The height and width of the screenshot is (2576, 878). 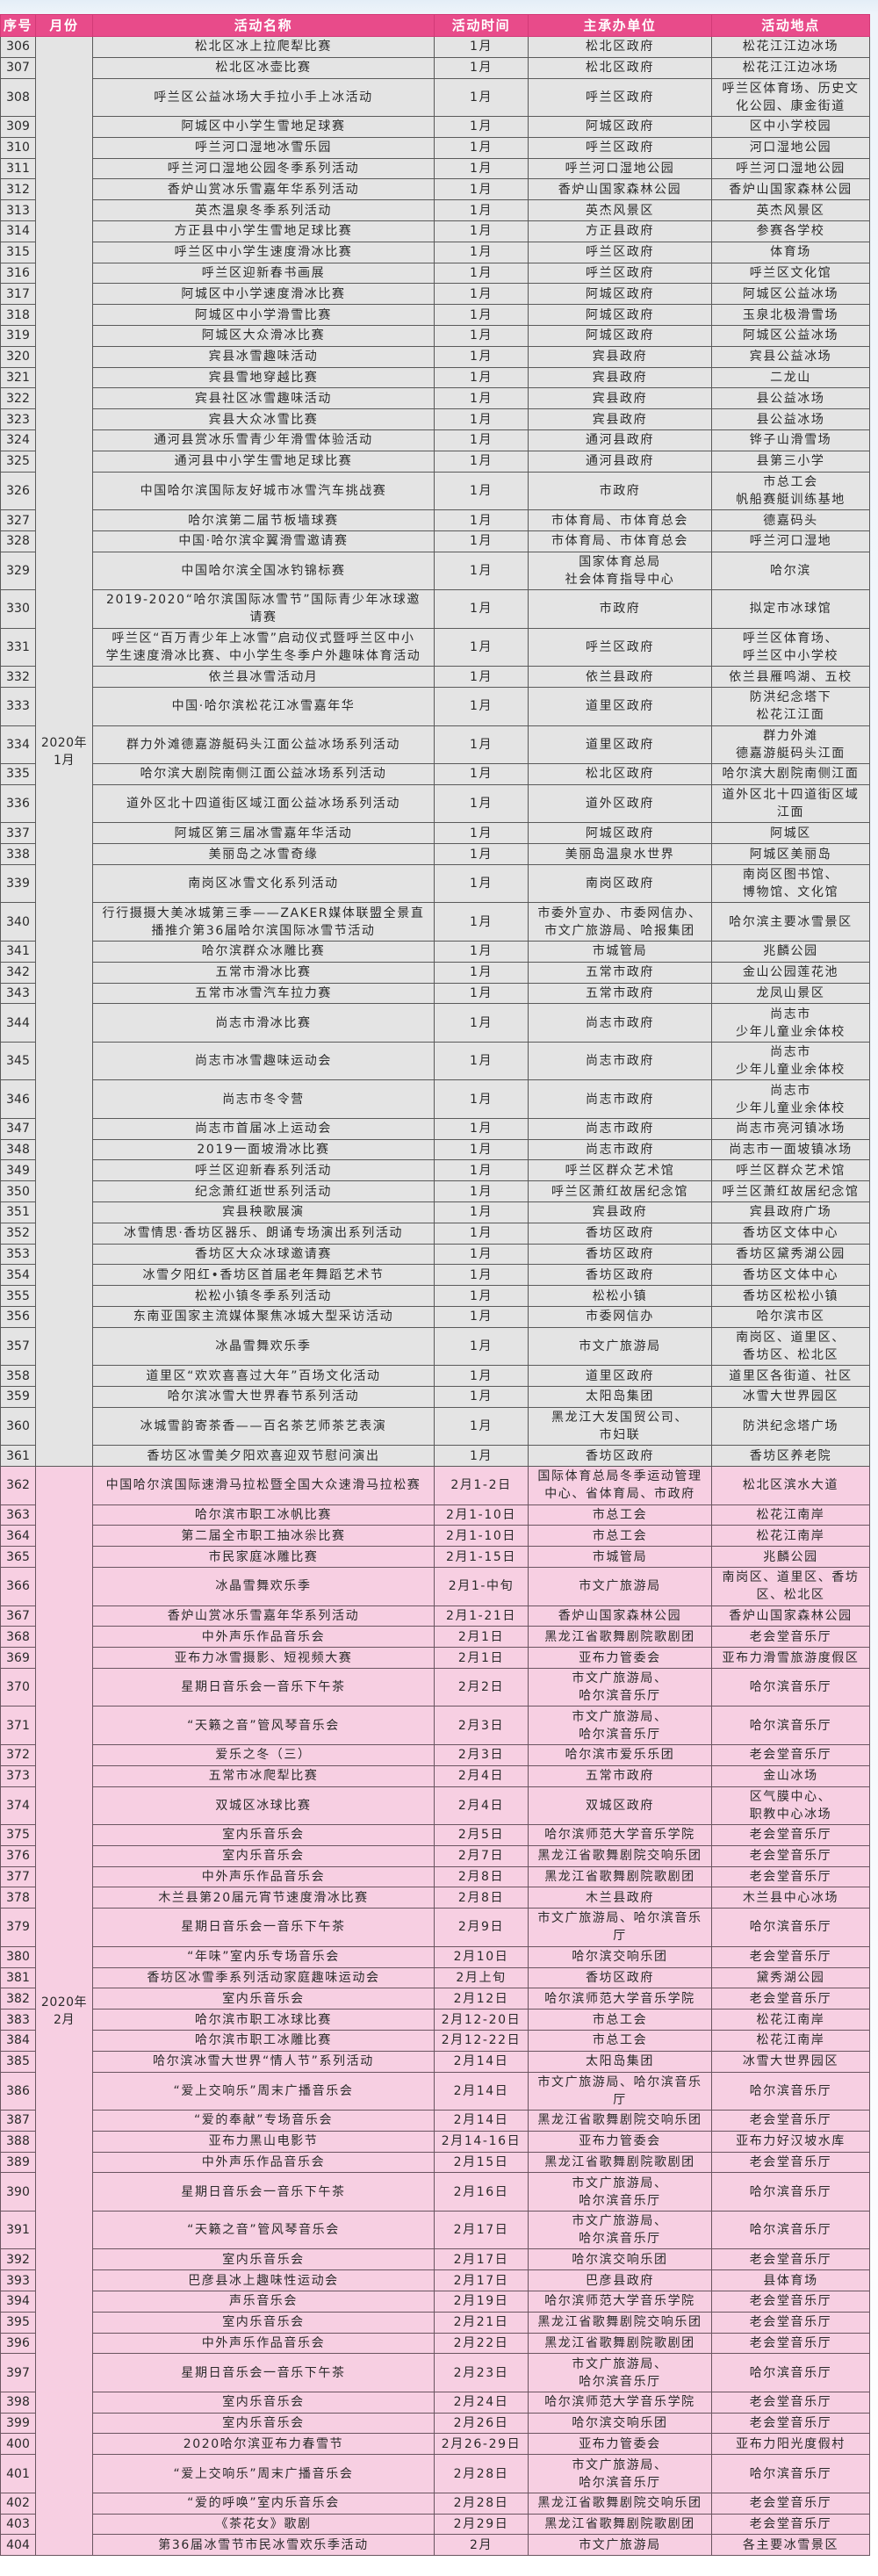 I want to click on cell-activity-name: 通河县中小学生雪地足球比赛, so click(x=263, y=461).